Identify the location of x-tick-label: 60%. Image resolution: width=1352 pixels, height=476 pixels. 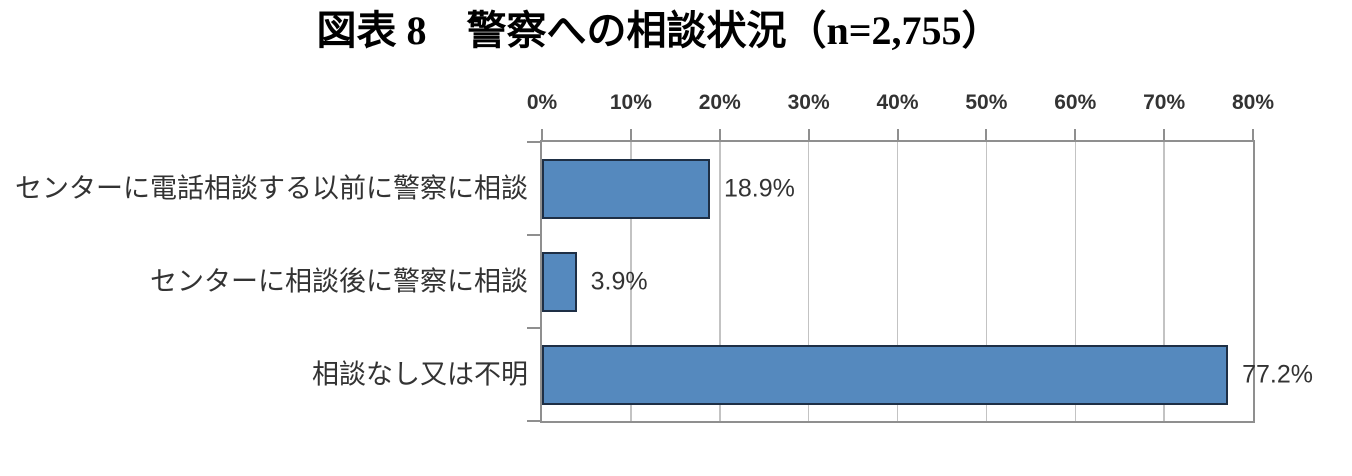
(1075, 102).